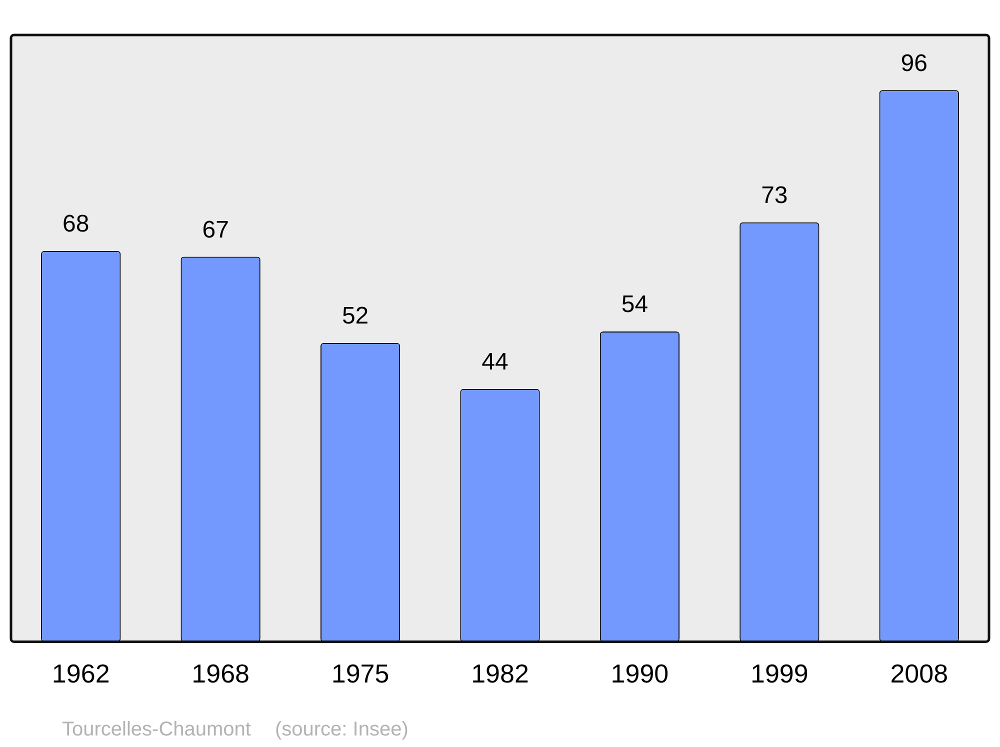 Image resolution: width=1000 pixels, height=747 pixels. What do you see at coordinates (81, 673) in the screenshot?
I see `x-tick-label: 1962` at bounding box center [81, 673].